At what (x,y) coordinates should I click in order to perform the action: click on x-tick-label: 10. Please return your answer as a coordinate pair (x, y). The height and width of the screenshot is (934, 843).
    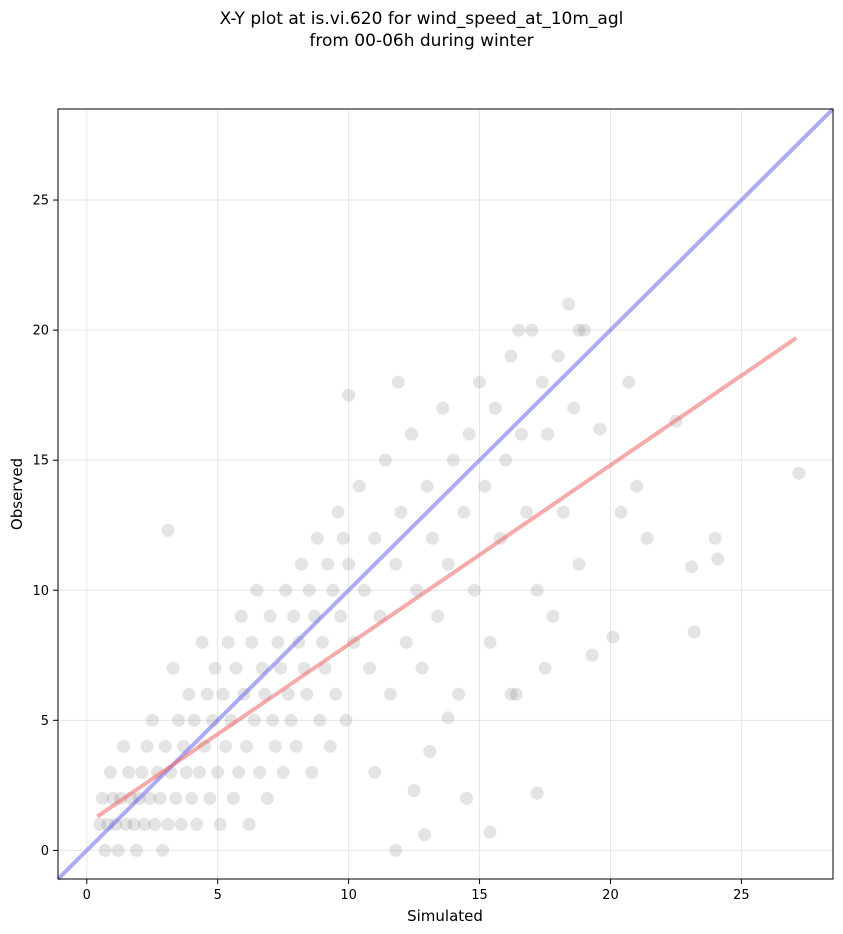
    Looking at the image, I should click on (348, 895).